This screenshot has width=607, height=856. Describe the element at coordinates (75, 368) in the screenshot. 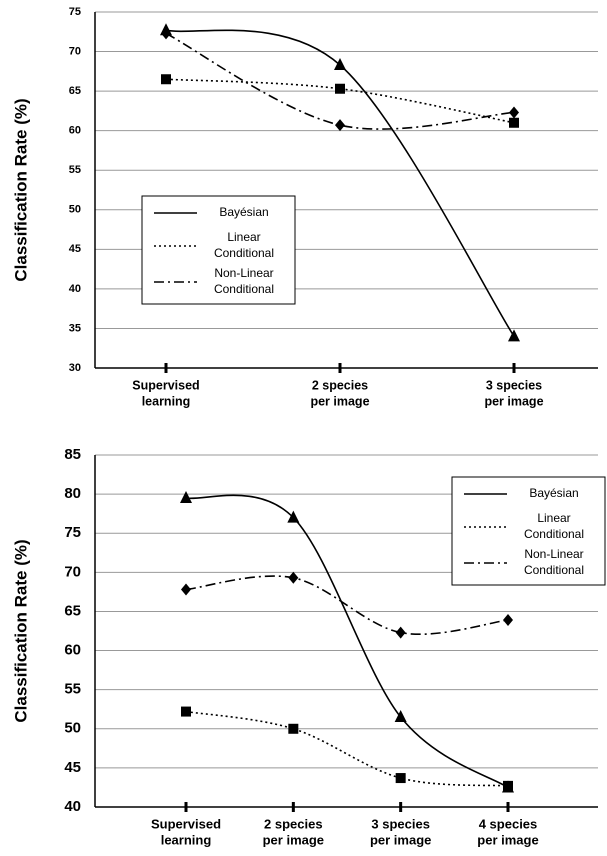

I see `y-tick-label: 30` at that location.